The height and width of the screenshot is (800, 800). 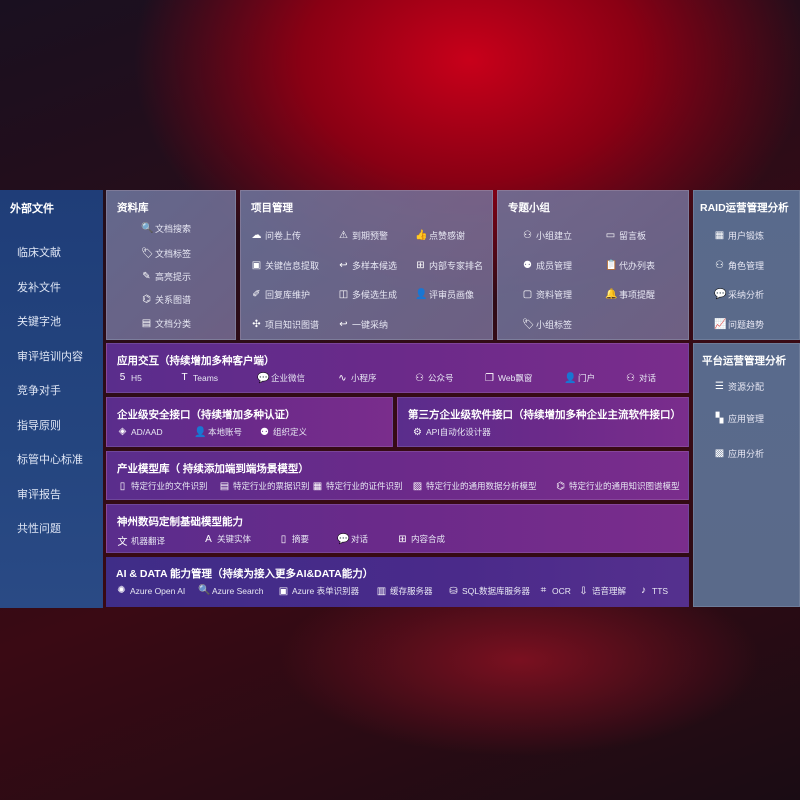 I want to click on interaction-item: ⚇ 对话, so click(x=640, y=378).